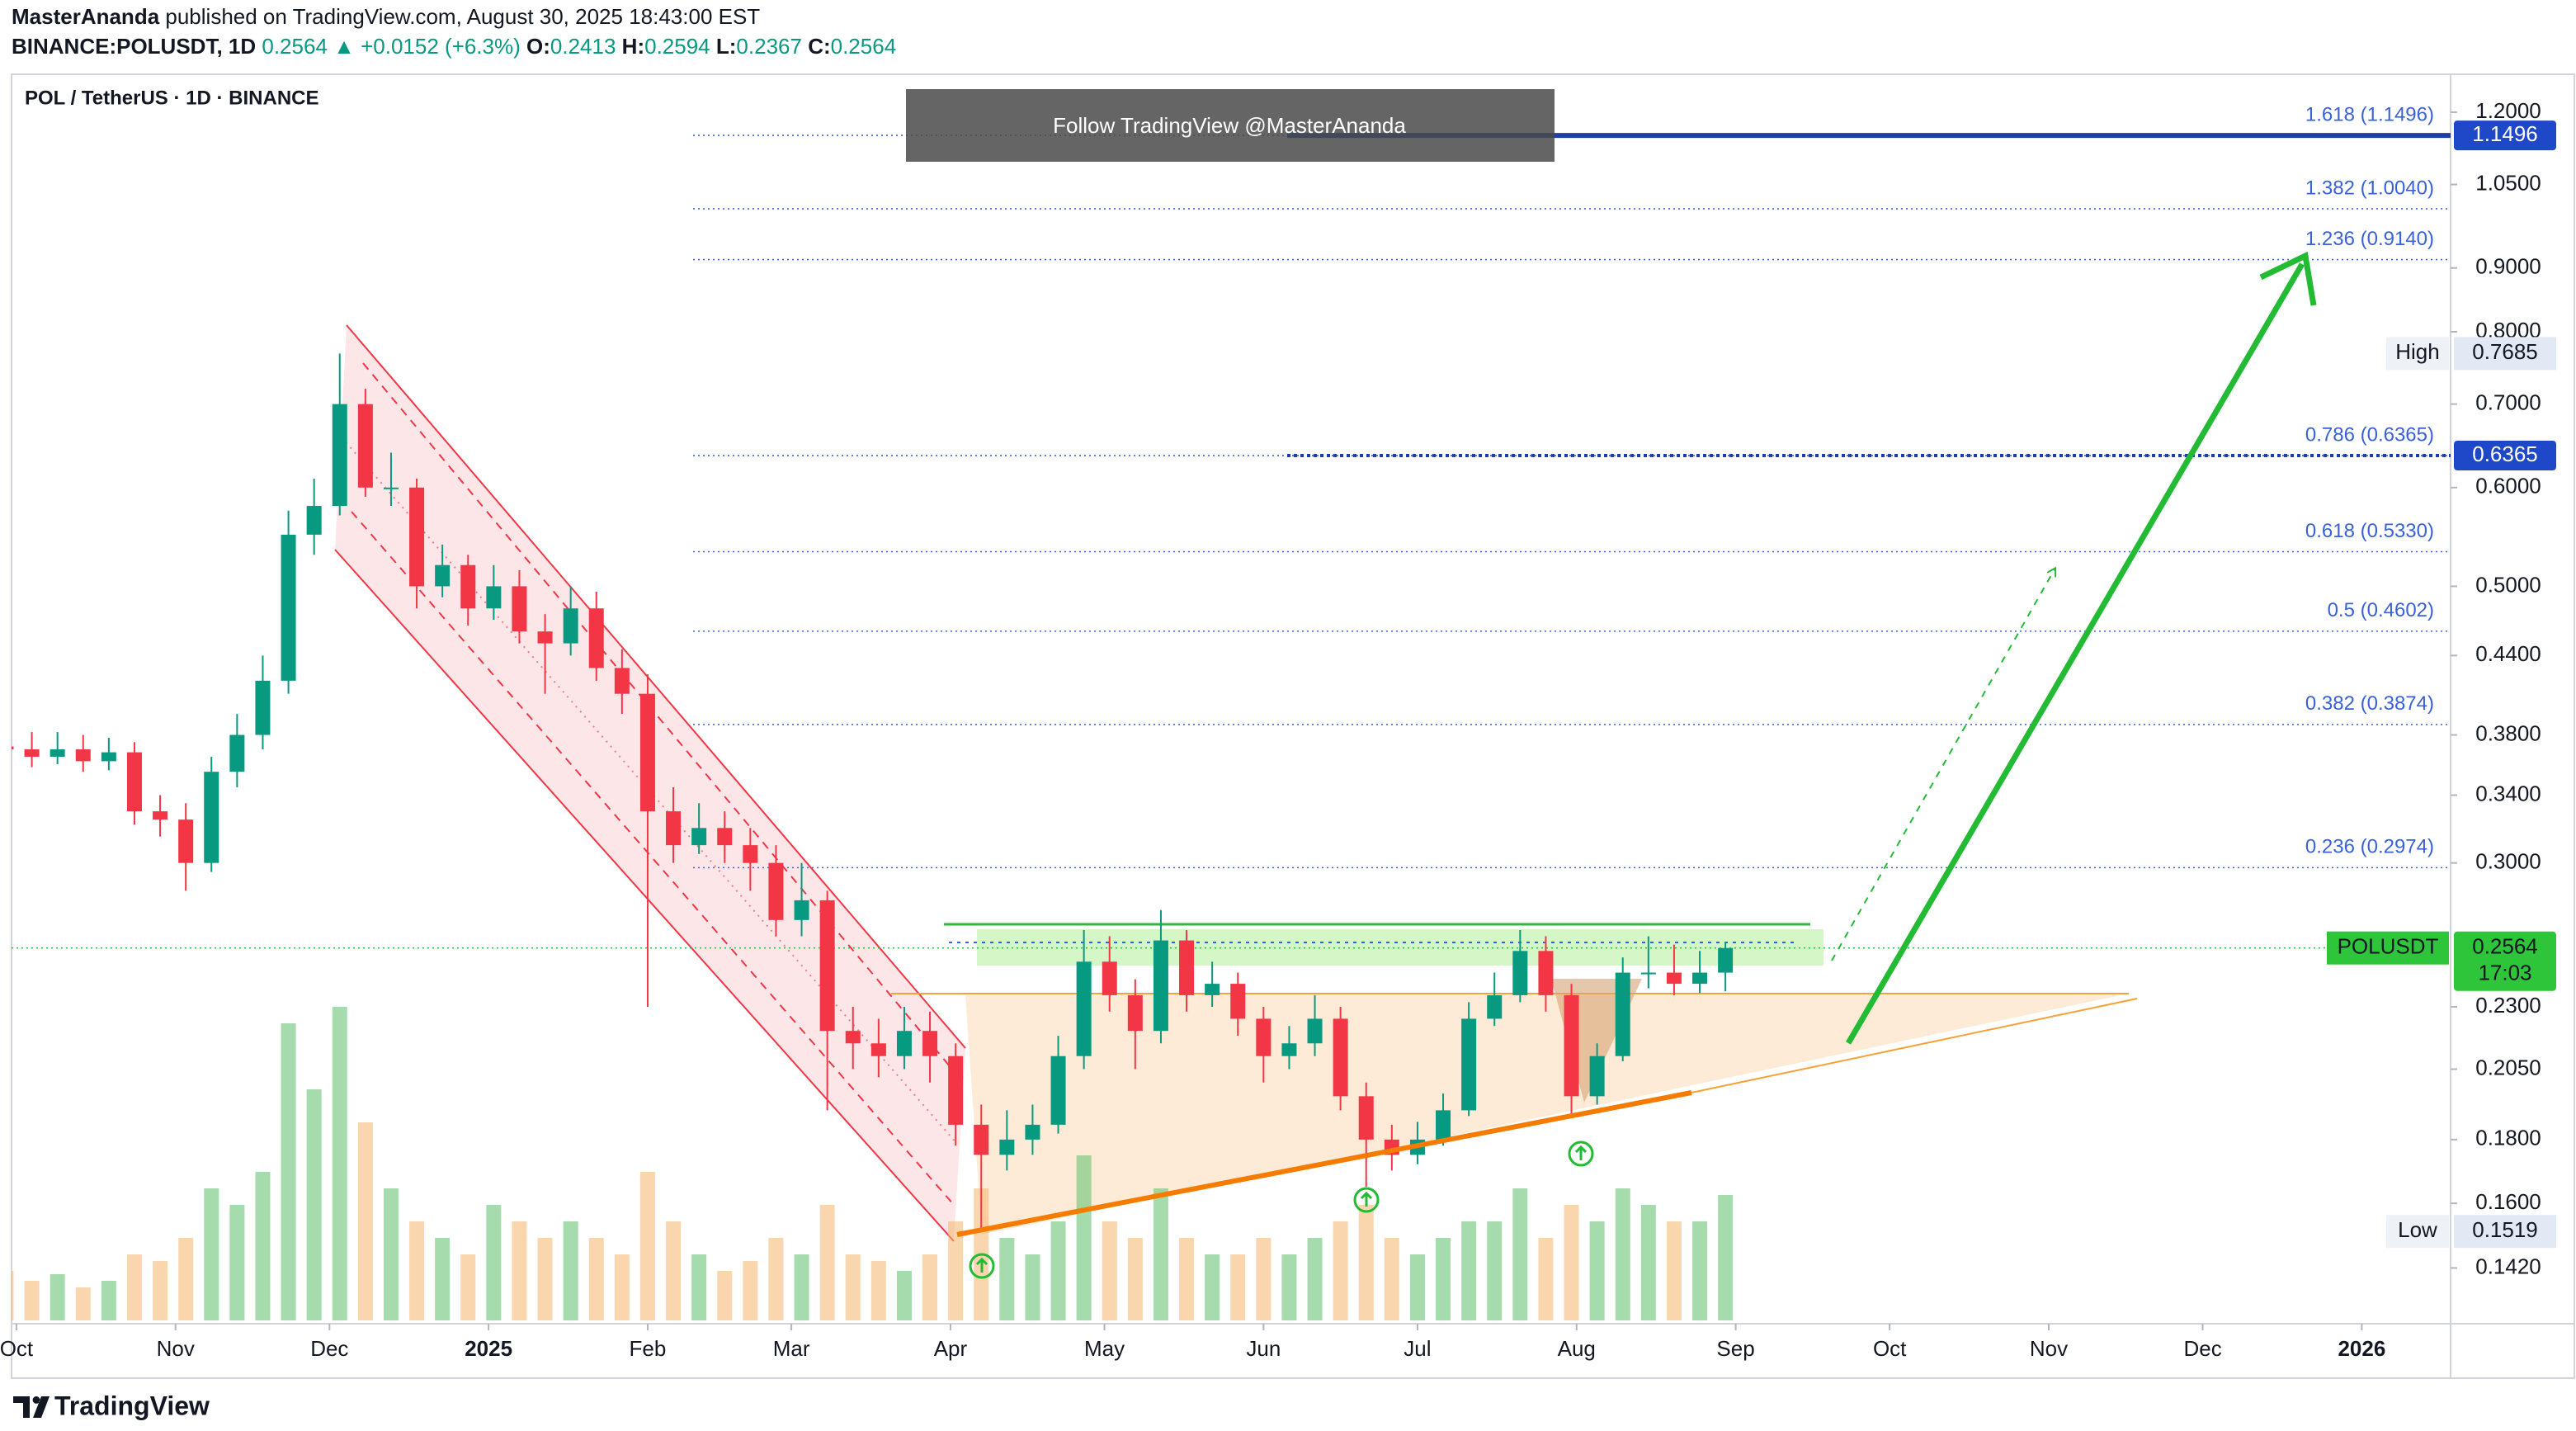  What do you see at coordinates (2505, 1229) in the screenshot?
I see `marker-value: 0.1519` at bounding box center [2505, 1229].